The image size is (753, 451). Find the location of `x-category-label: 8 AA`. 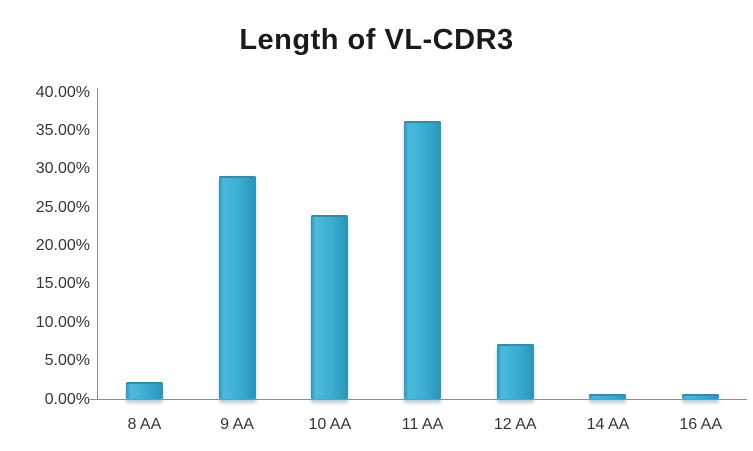

x-category-label: 8 AA is located at coordinates (144, 424).